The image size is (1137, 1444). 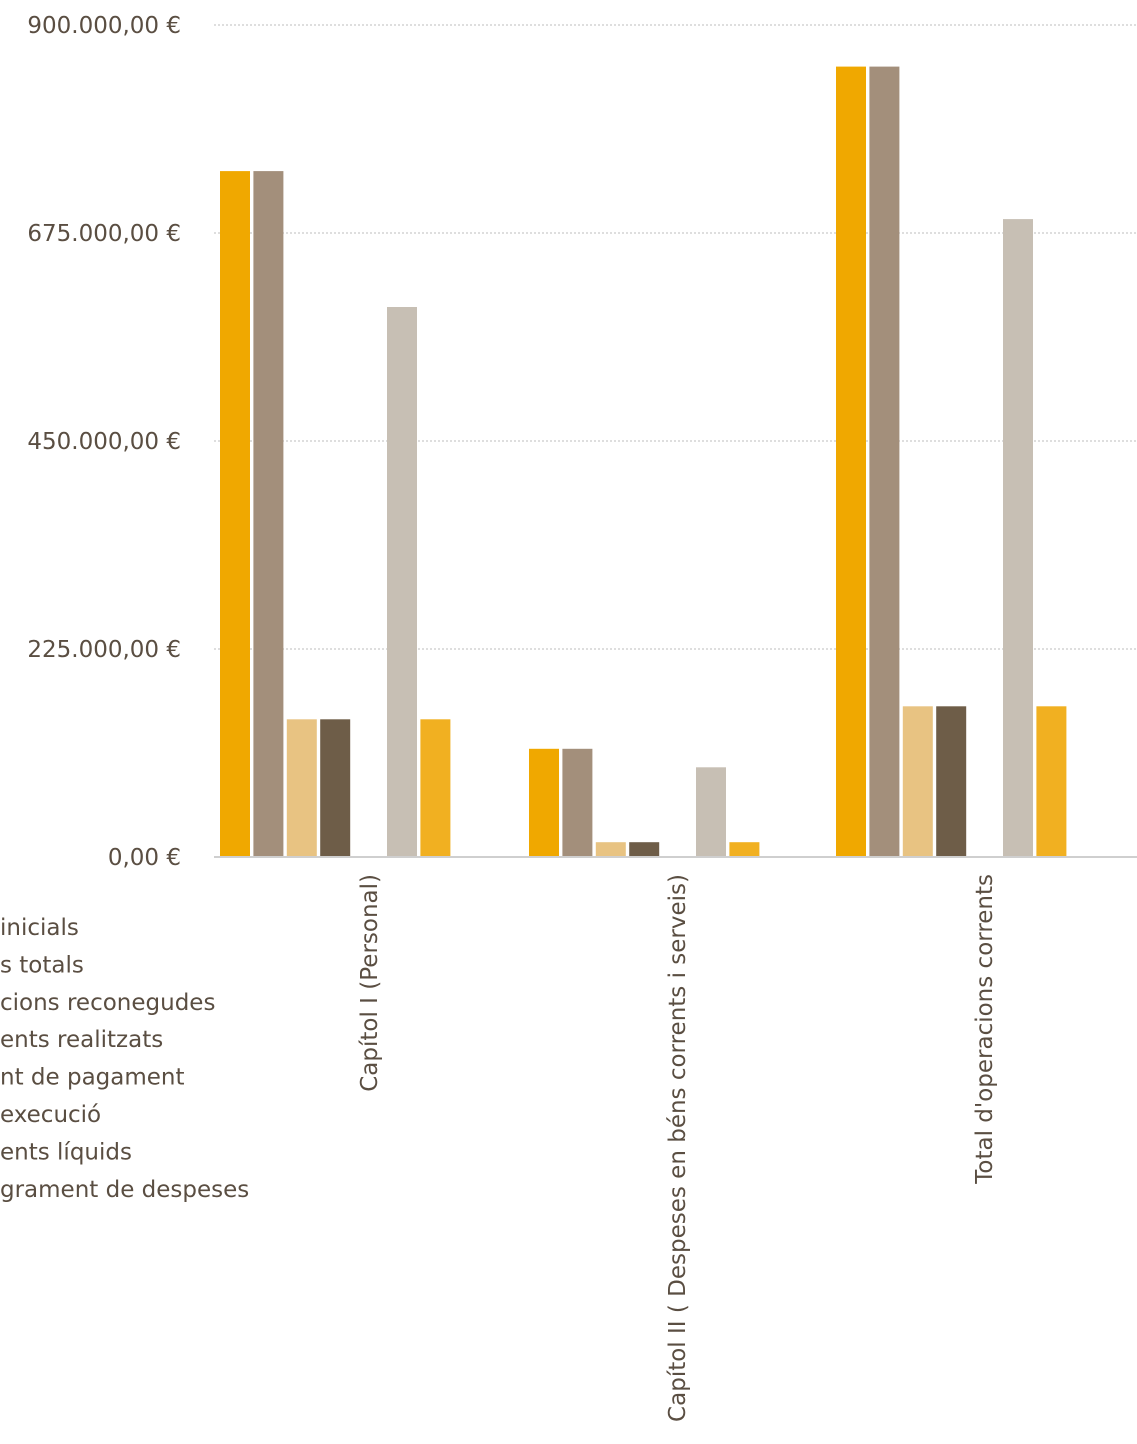 What do you see at coordinates (104, 234) in the screenshot?
I see `y-tick-label: 675.000,00 €` at bounding box center [104, 234].